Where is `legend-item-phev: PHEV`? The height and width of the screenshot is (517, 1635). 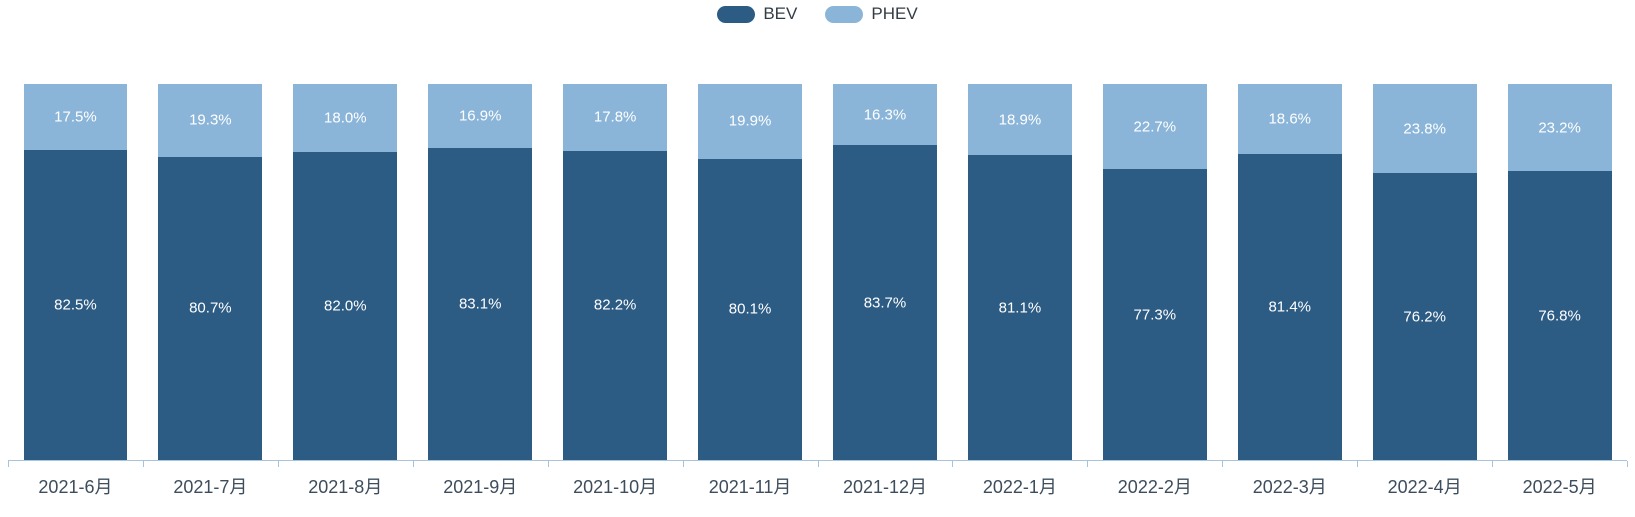 legend-item-phev: PHEV is located at coordinates (871, 14).